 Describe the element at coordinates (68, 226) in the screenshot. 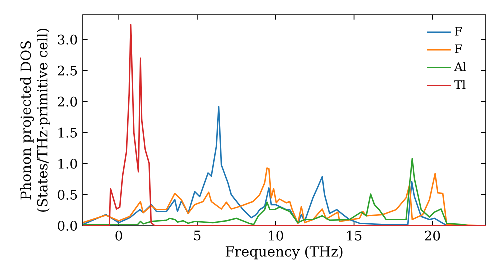

I see `y-tick-label: 0.0` at that location.